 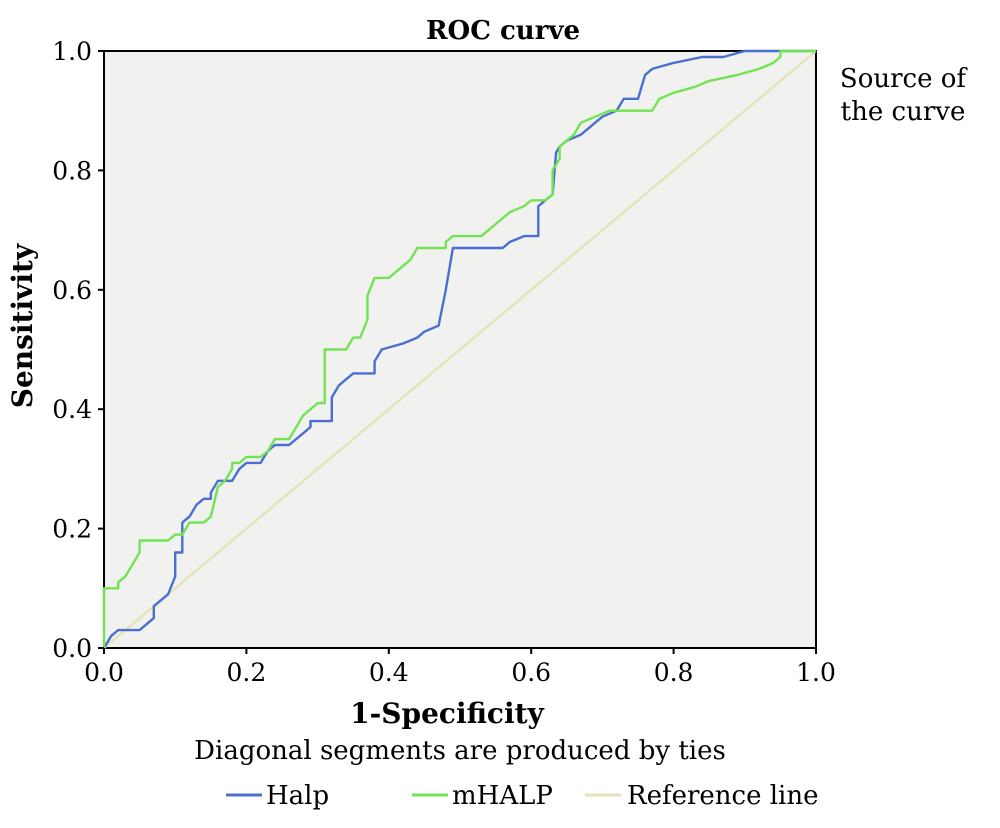 I want to click on ties-note: Diagonal segments are produced by ties, so click(x=460, y=751).